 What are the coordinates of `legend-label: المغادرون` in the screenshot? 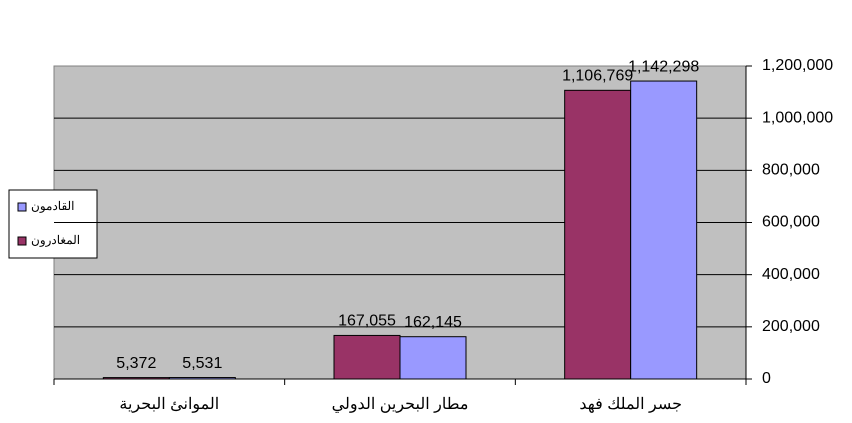 It's located at (55, 240).